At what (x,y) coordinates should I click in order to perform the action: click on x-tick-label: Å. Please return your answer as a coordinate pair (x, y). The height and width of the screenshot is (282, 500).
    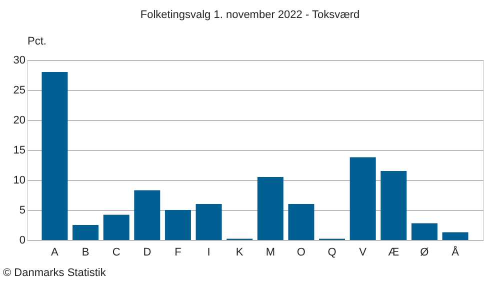
    Looking at the image, I should click on (456, 252).